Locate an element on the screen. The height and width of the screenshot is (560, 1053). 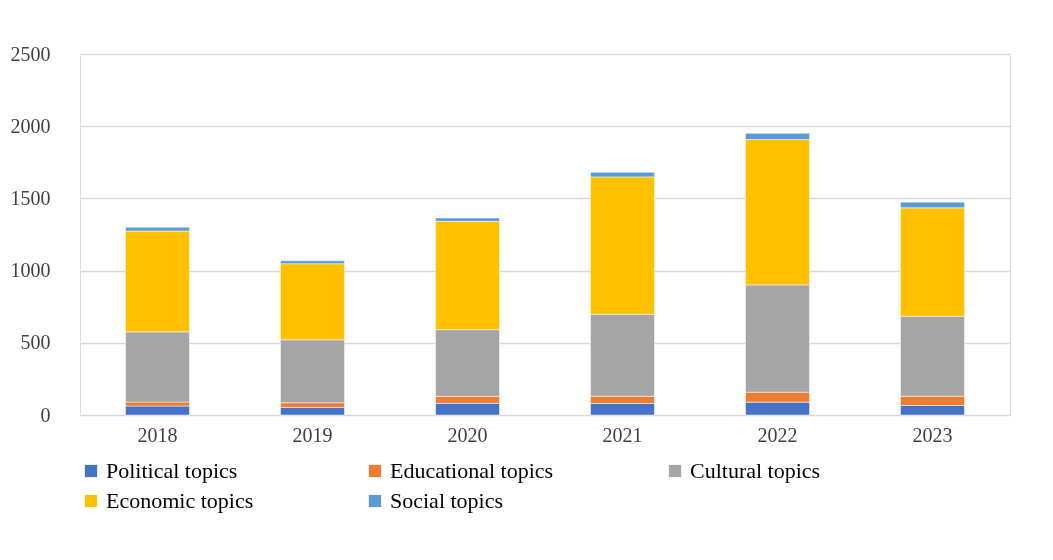
y-tick-label: 500 is located at coordinates (35, 342).